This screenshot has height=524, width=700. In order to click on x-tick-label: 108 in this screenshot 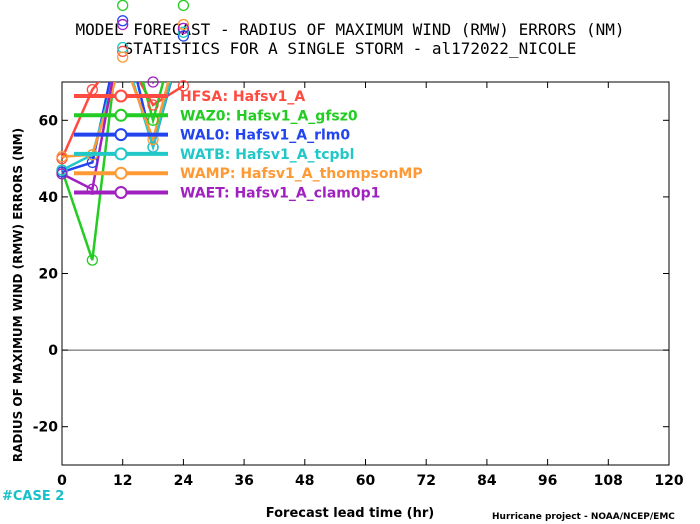, I will do `click(608, 481)`.